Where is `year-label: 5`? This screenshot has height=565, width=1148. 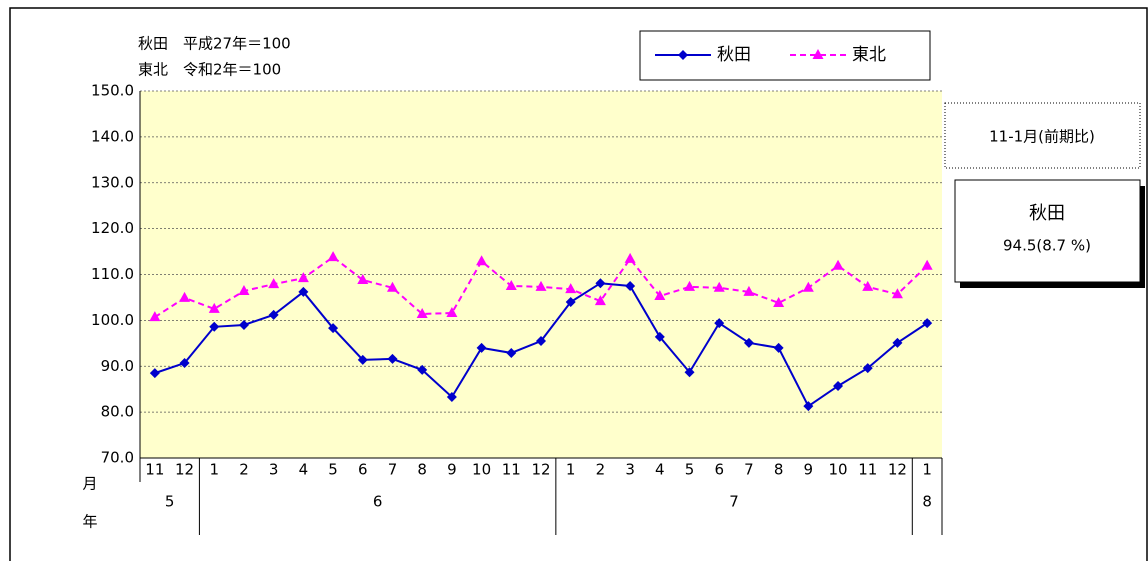
year-label: 5 is located at coordinates (170, 502).